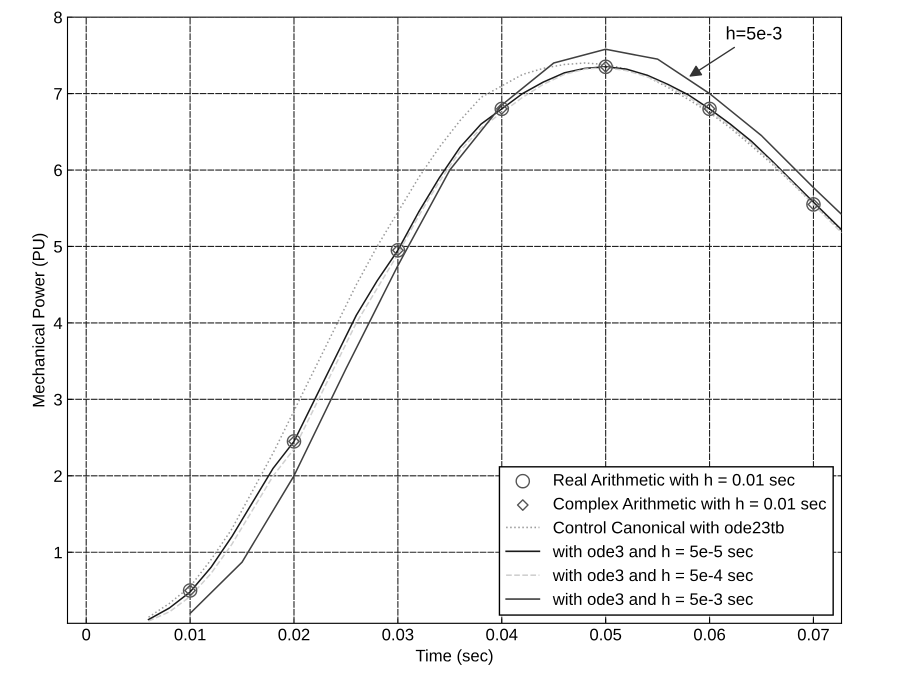 The height and width of the screenshot is (685, 900). I want to click on y-tick-label: 2, so click(58, 476).